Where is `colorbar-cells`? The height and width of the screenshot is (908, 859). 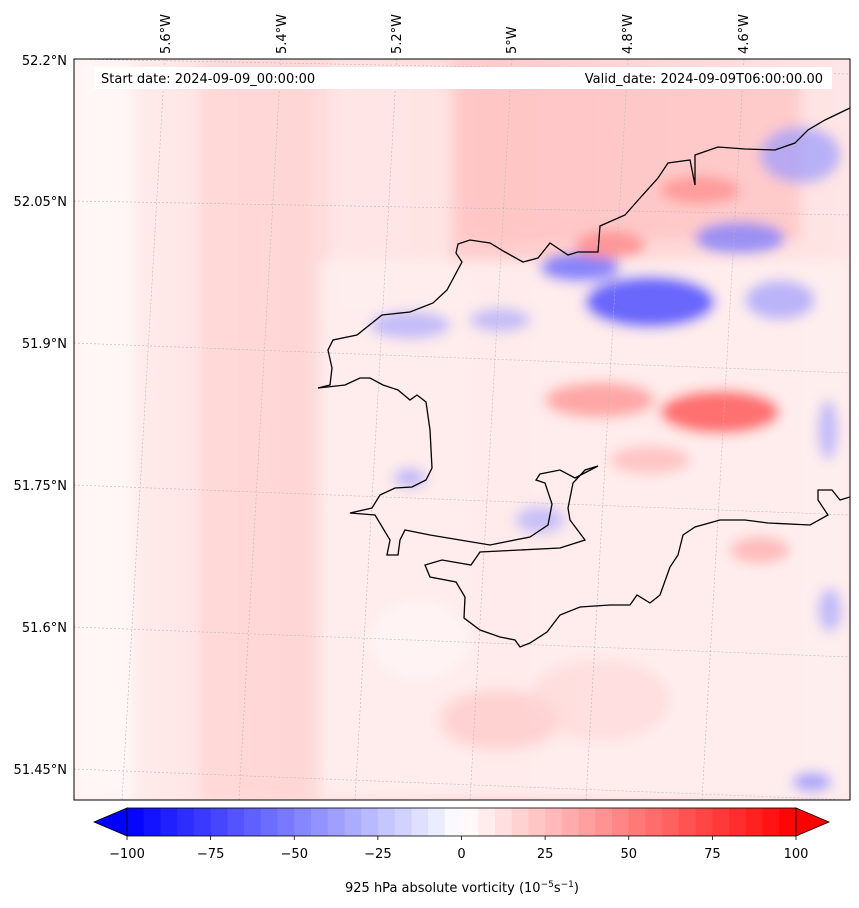 colorbar-cells is located at coordinates (462, 822).